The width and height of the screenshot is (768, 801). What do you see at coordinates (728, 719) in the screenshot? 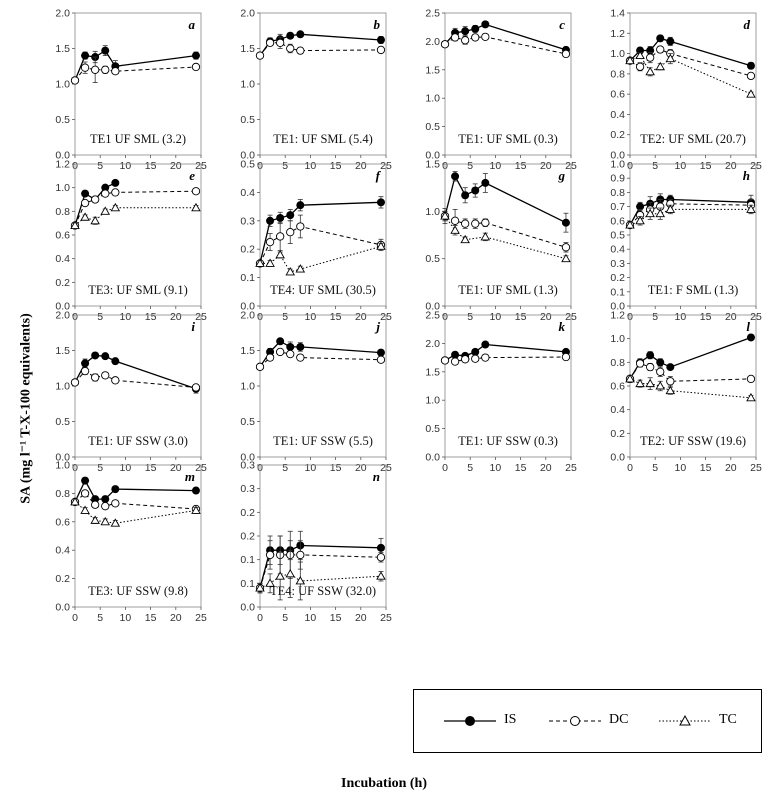
I see `legend-label-tc: TC` at bounding box center [728, 719].